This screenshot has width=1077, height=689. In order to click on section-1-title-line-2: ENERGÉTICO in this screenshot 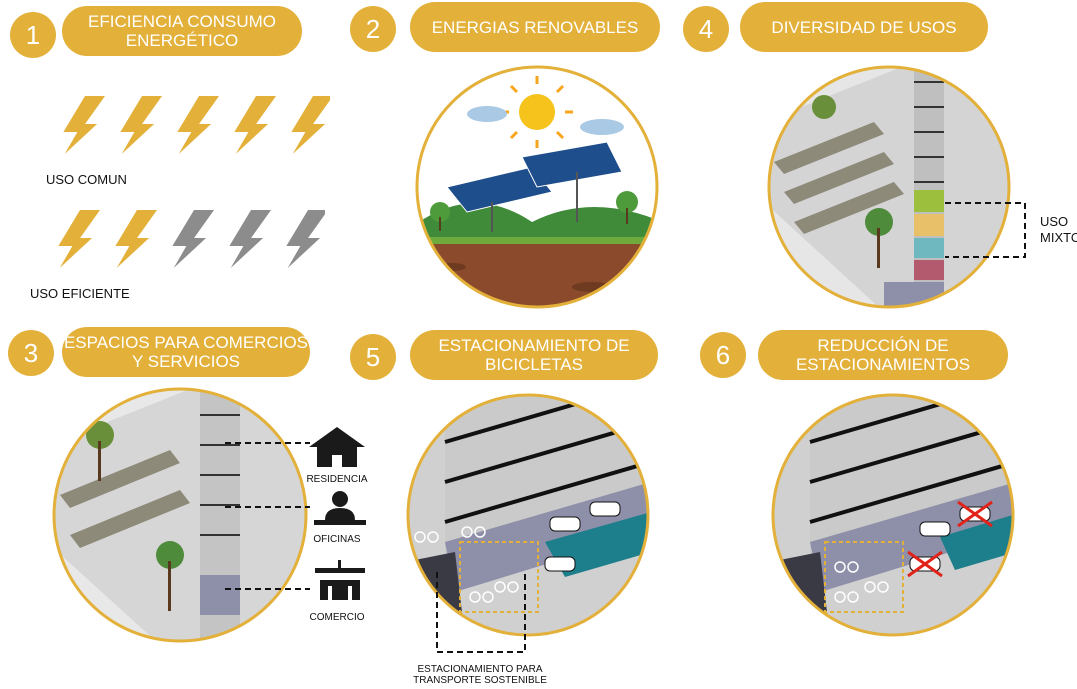, I will do `click(182, 40)`.